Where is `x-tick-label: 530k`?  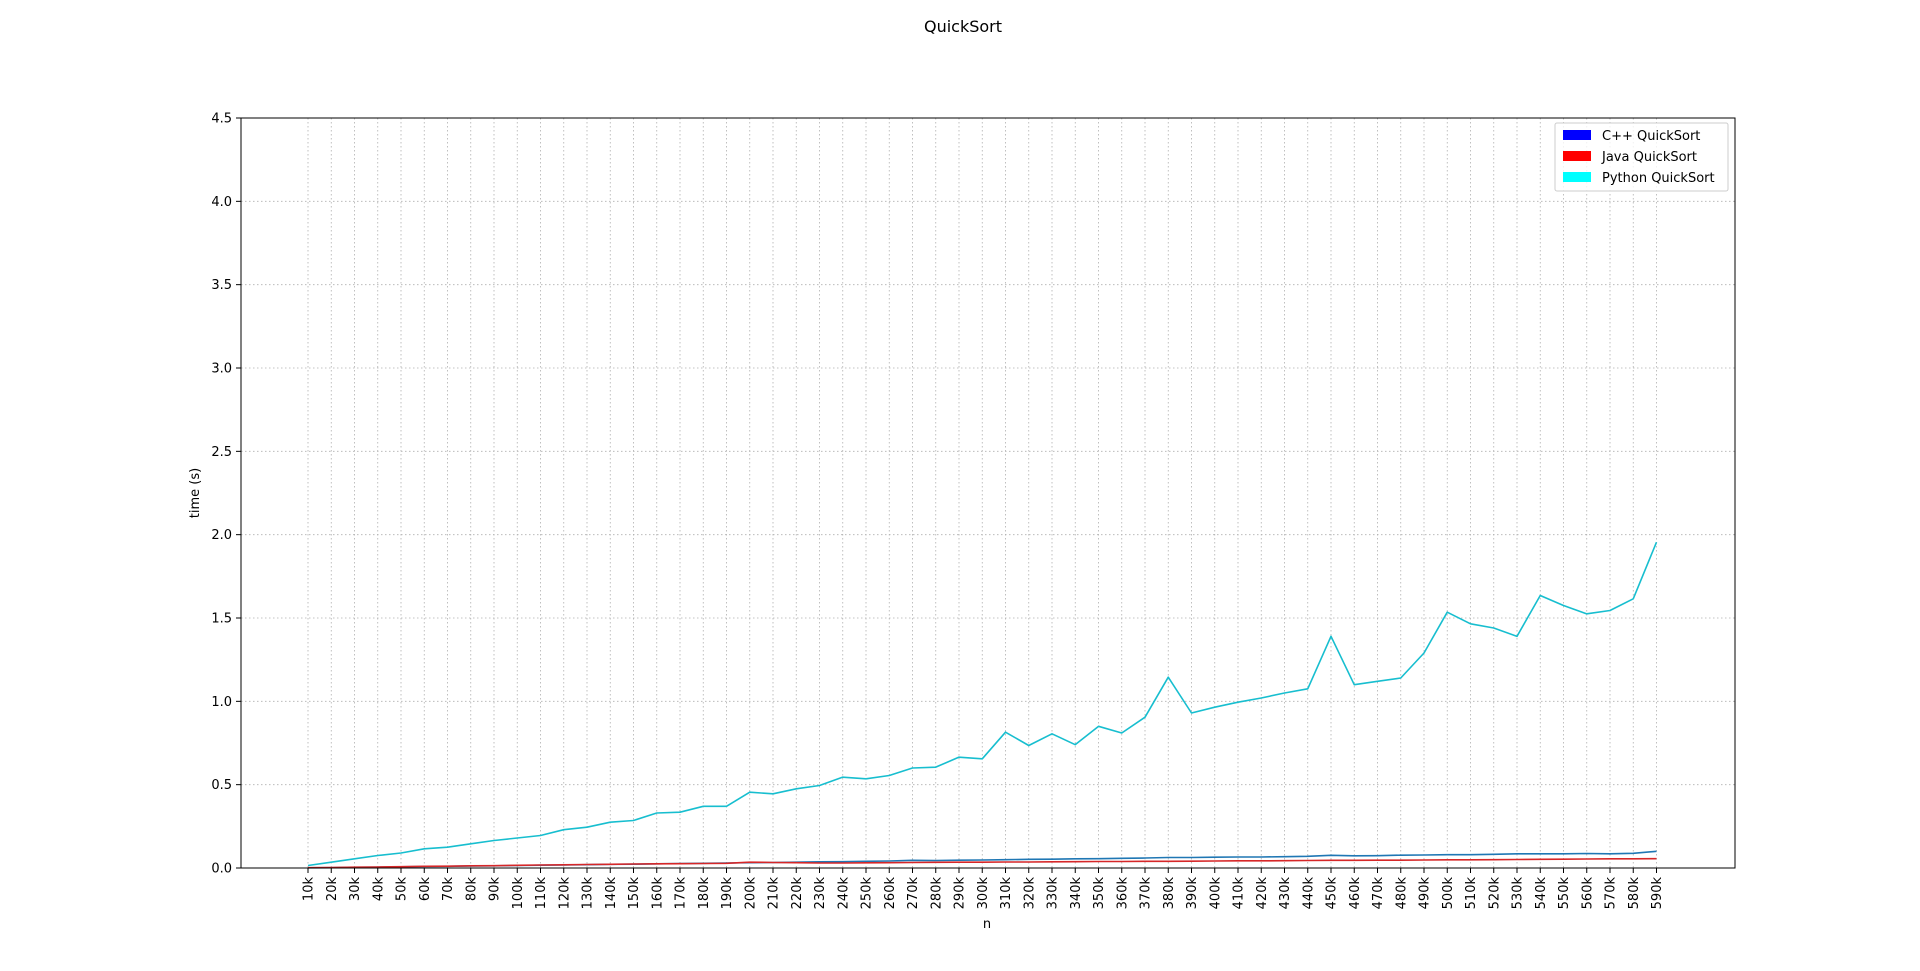 x-tick-label: 530k is located at coordinates (1518, 893).